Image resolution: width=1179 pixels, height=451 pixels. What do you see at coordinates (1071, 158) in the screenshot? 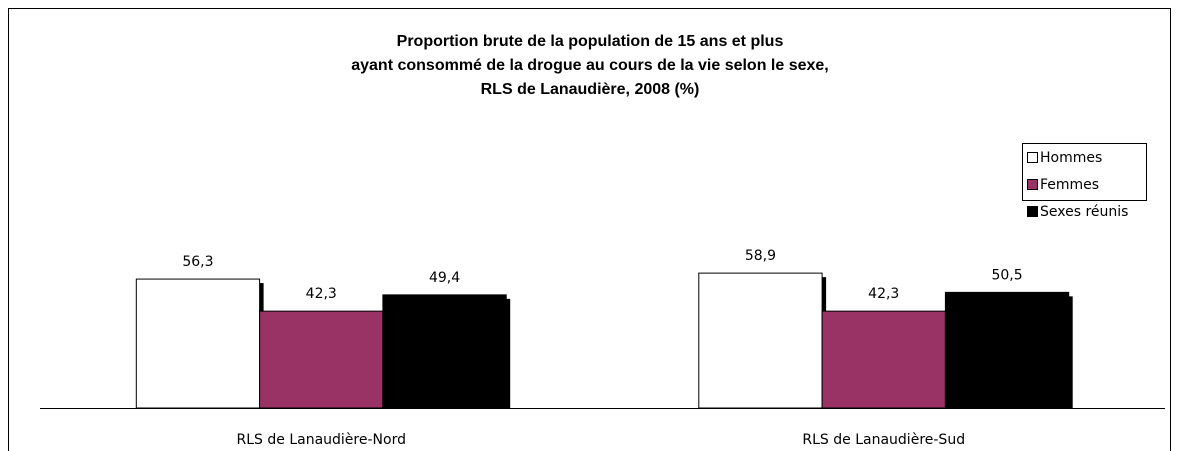
I see `legend-label: Hommes` at bounding box center [1071, 158].